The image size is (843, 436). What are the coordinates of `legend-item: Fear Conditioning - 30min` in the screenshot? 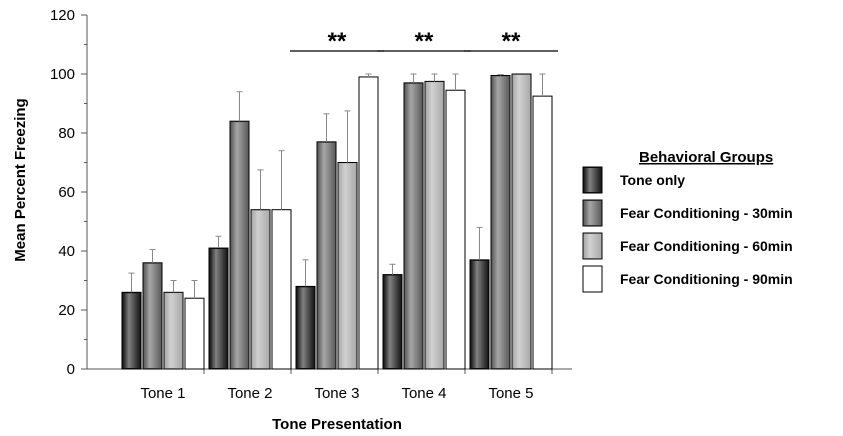 It's located at (687, 213).